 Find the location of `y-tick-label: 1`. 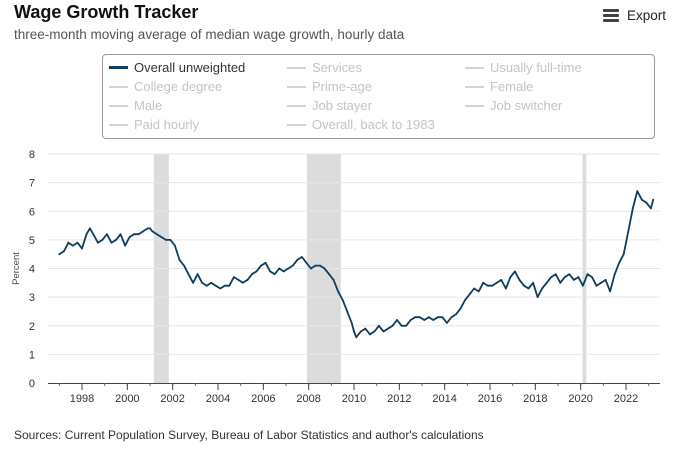

y-tick-label: 1 is located at coordinates (32, 355).